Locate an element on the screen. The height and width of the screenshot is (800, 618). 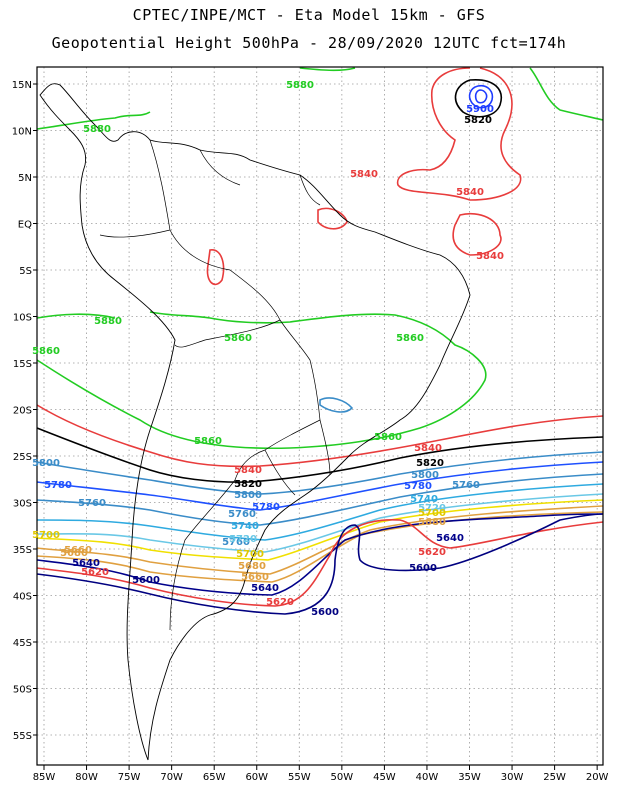
lat-label: 5S is located at coordinates (25, 271).